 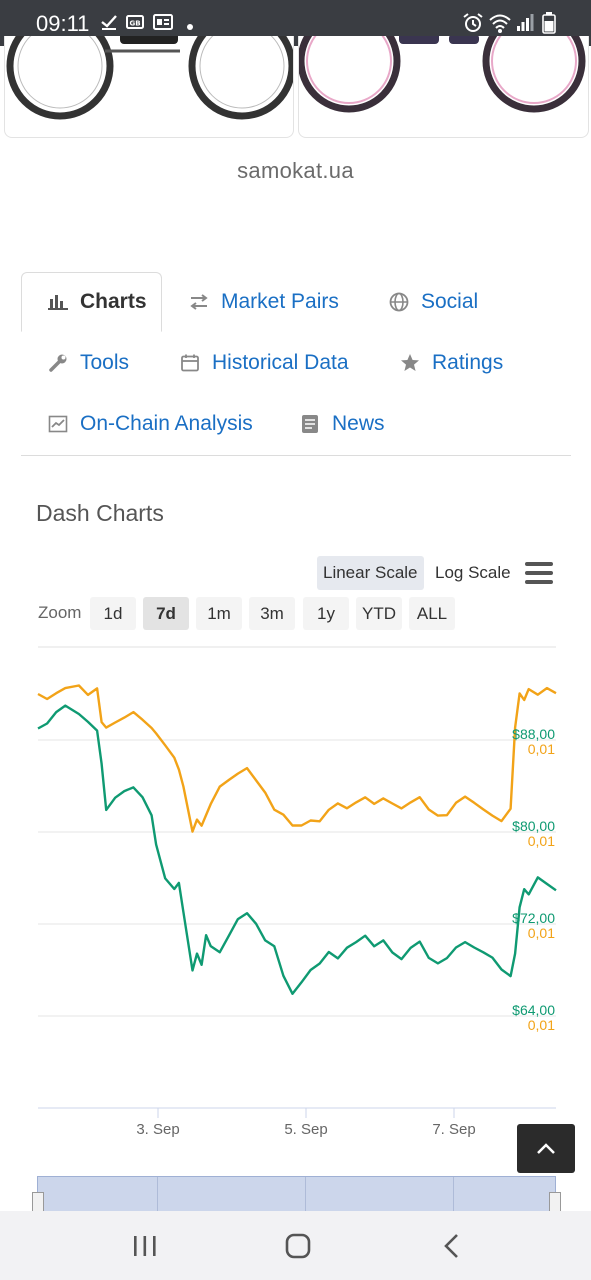 I want to click on scroll-to-top-button, so click(x=546, y=1148).